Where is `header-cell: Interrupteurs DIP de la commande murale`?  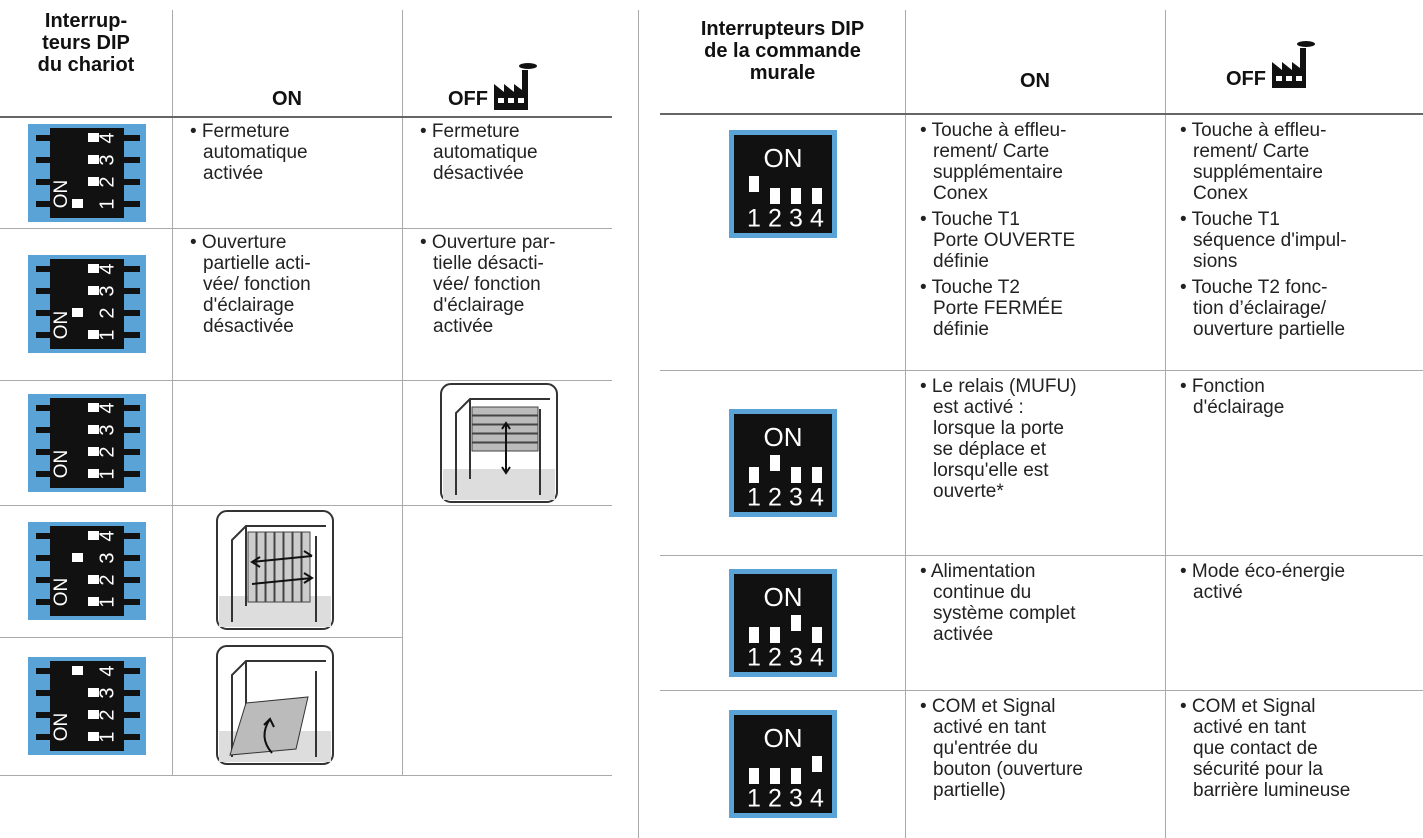
header-cell: Interrupteurs DIP de la commande murale is located at coordinates (782, 51).